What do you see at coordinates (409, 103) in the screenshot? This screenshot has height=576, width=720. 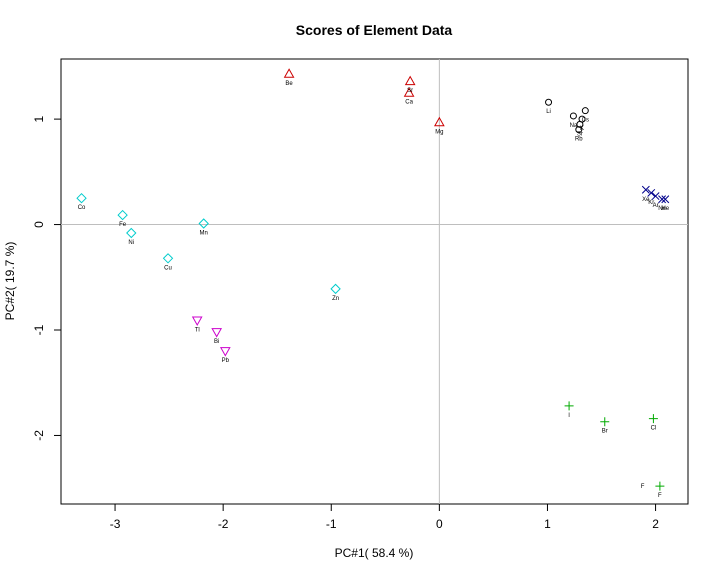 I see `point-label: Ca` at bounding box center [409, 103].